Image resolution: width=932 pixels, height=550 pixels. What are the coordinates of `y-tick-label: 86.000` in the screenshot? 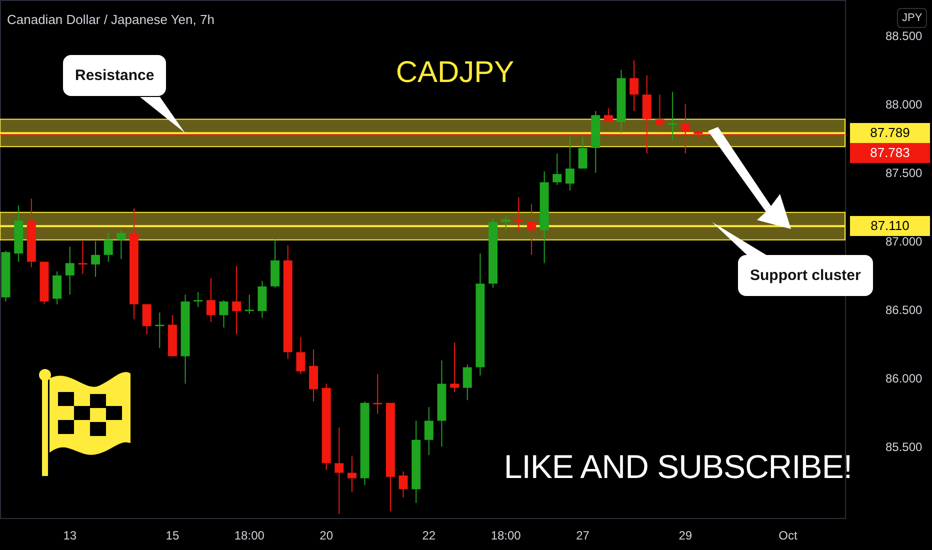 It's located at (904, 379).